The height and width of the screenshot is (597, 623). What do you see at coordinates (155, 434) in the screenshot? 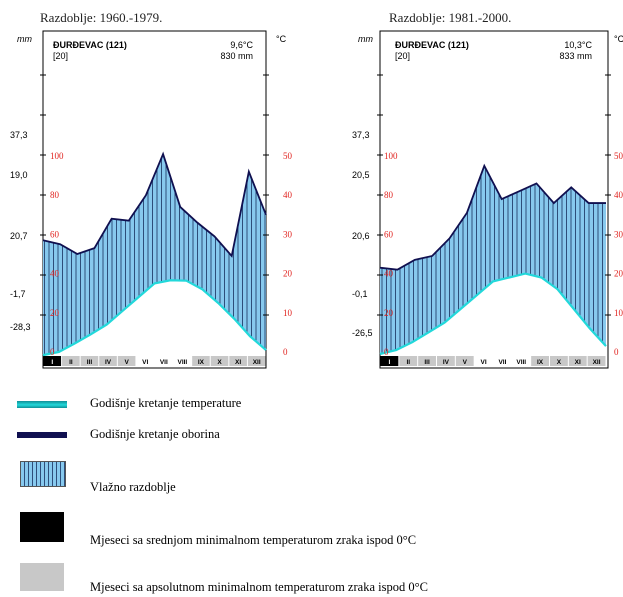
I see `legend-label-precipitation: Godišnje kretanje oborina` at bounding box center [155, 434].